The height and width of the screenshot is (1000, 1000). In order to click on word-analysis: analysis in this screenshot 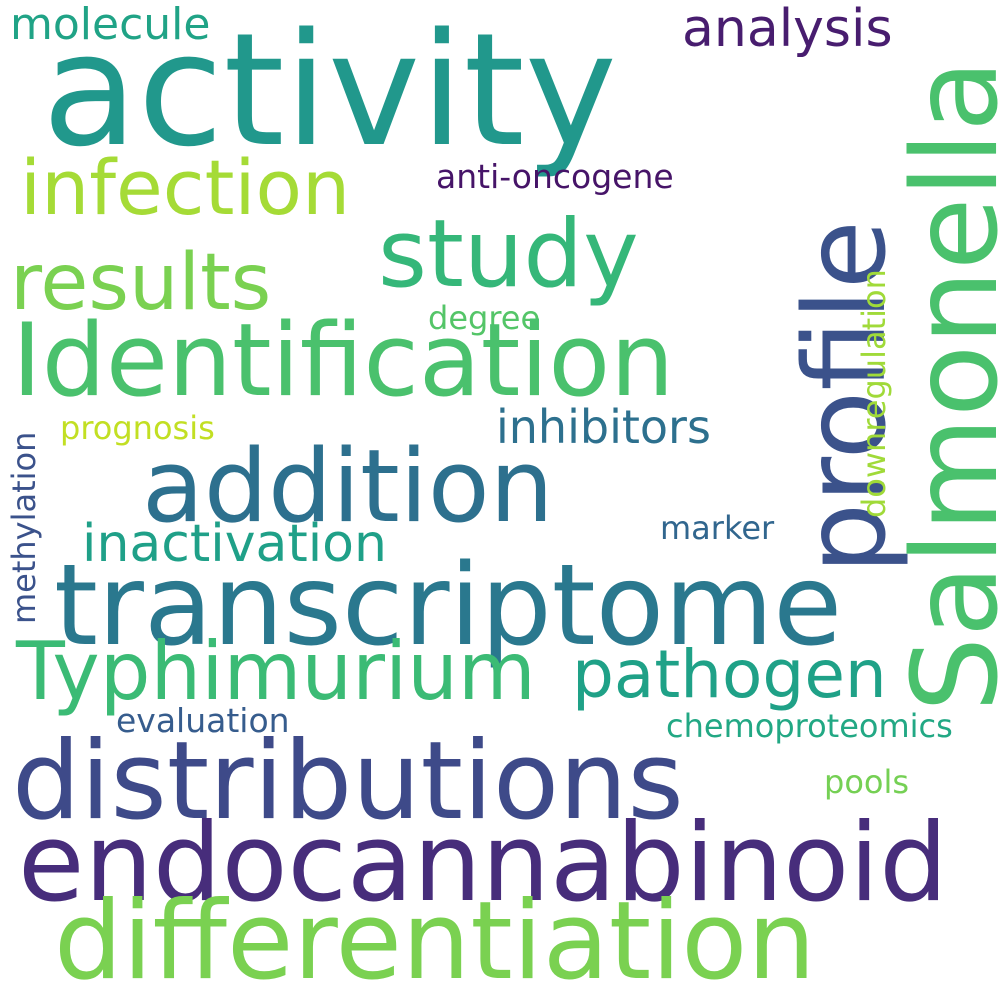, I will do `click(787, 29)`.